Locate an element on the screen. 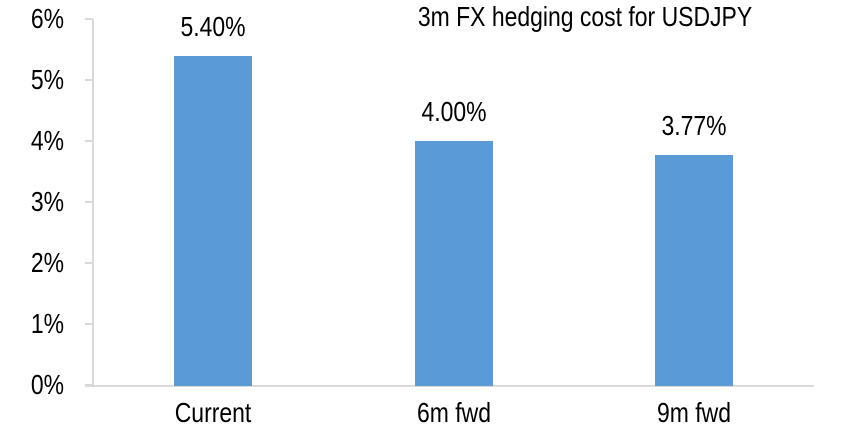  y-axis-tick-4% is located at coordinates (89, 141).